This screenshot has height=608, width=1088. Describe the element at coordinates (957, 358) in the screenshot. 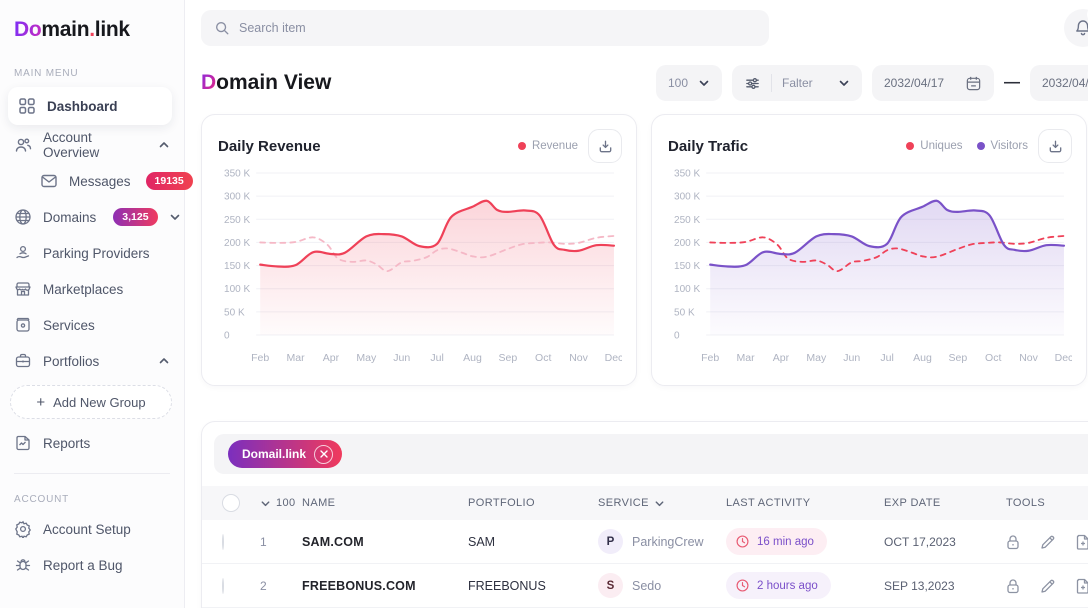

I see `svg-text: Sep` at that location.